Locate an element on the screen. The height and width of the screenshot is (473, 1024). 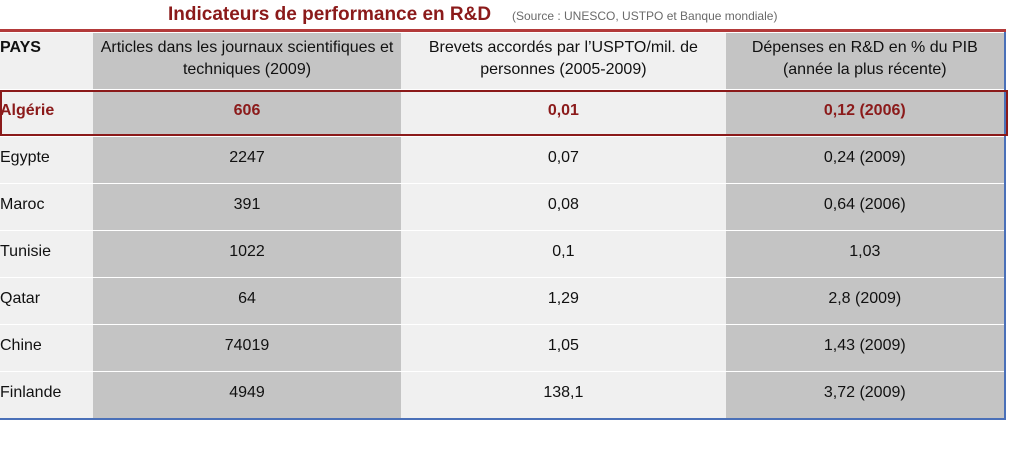
table-row: Finlande 4949 138,1 3,72 (2009) is located at coordinates (502, 394).